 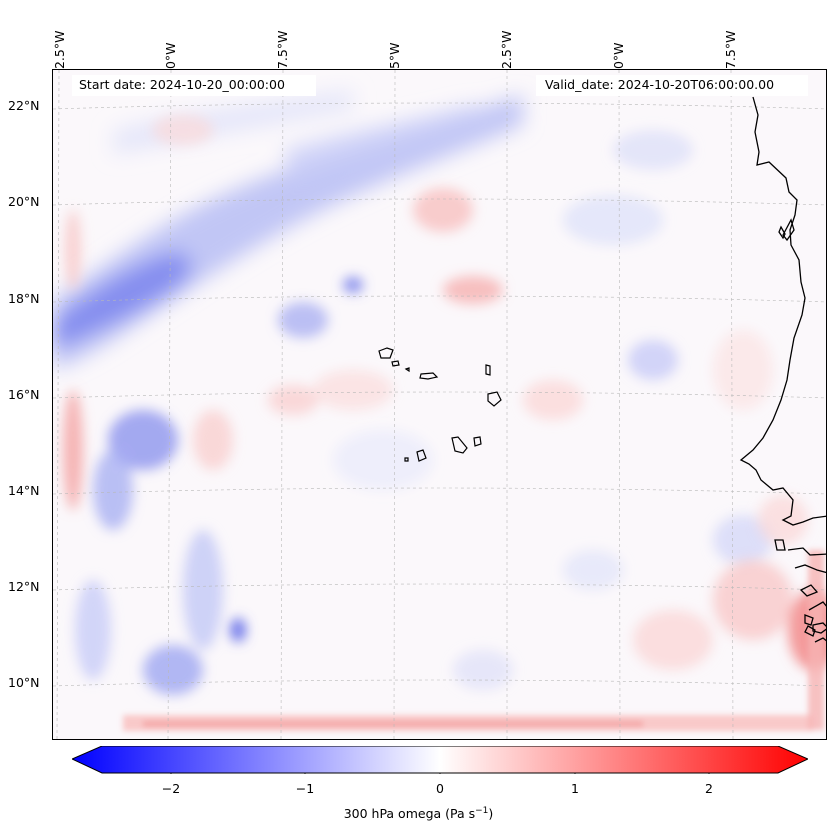 What do you see at coordinates (409, 814) in the screenshot?
I see `colorbar-label-text: 300 hPa omega (Pa s` at bounding box center [409, 814].